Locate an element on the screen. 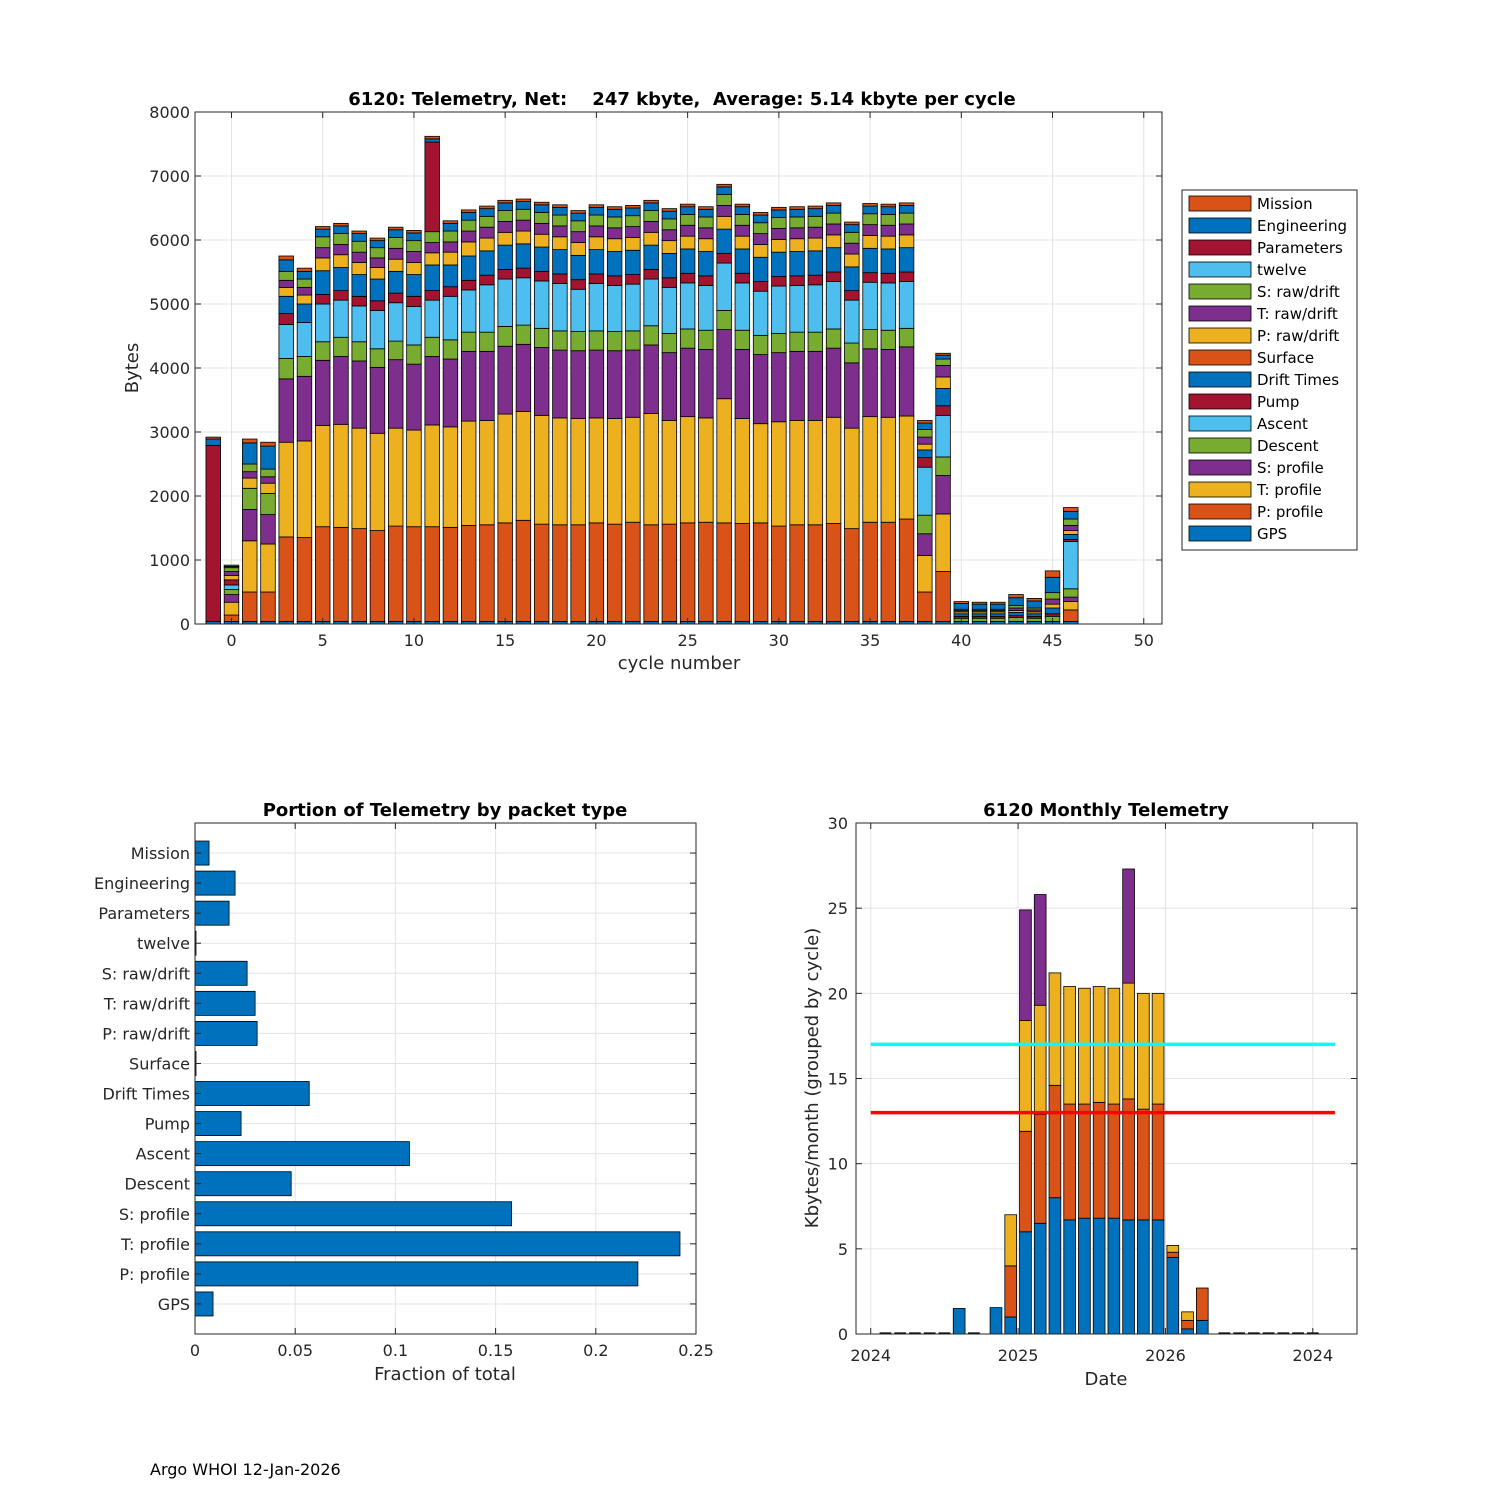 The width and height of the screenshot is (1500, 1500). month-segment-p-profile is located at coordinates (1202, 1304).